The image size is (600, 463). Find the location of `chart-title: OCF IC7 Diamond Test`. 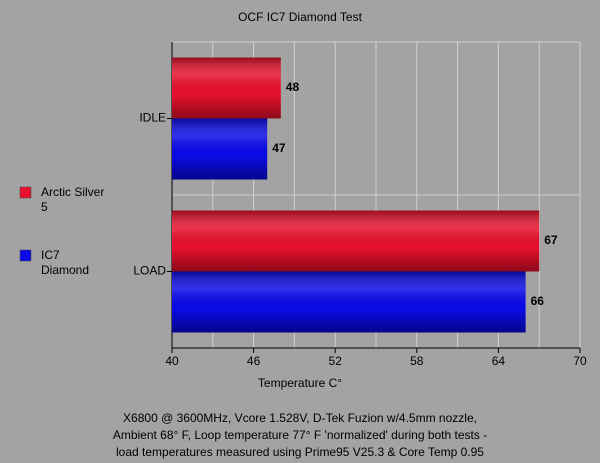

chart-title: OCF IC7 Diamond Test is located at coordinates (300, 17).